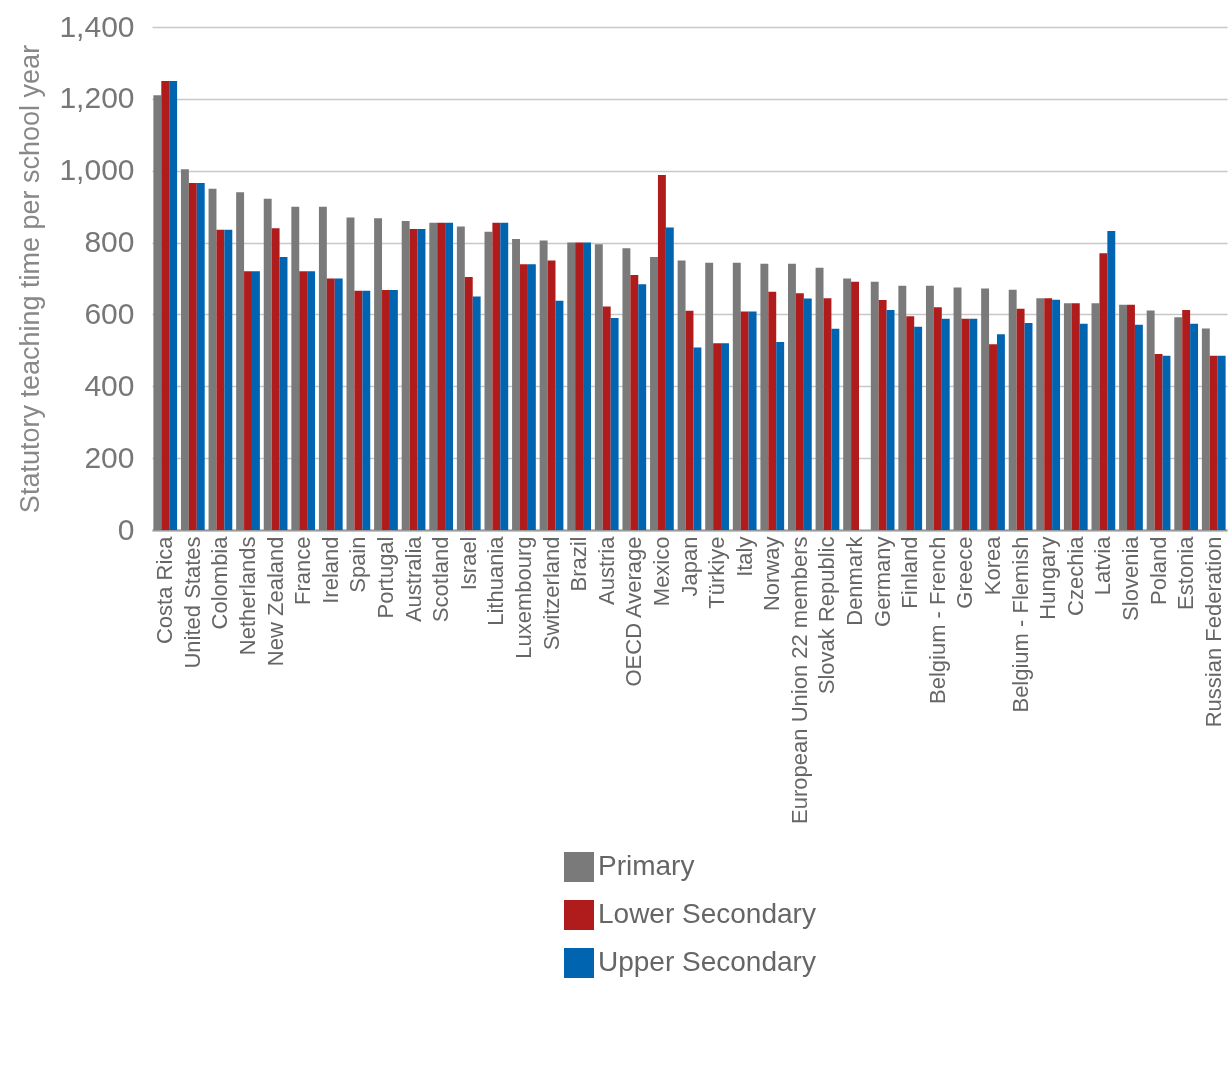 The image size is (1230, 1068). Describe the element at coordinates (192, 602) in the screenshot. I see `x-tick-label: United States` at that location.